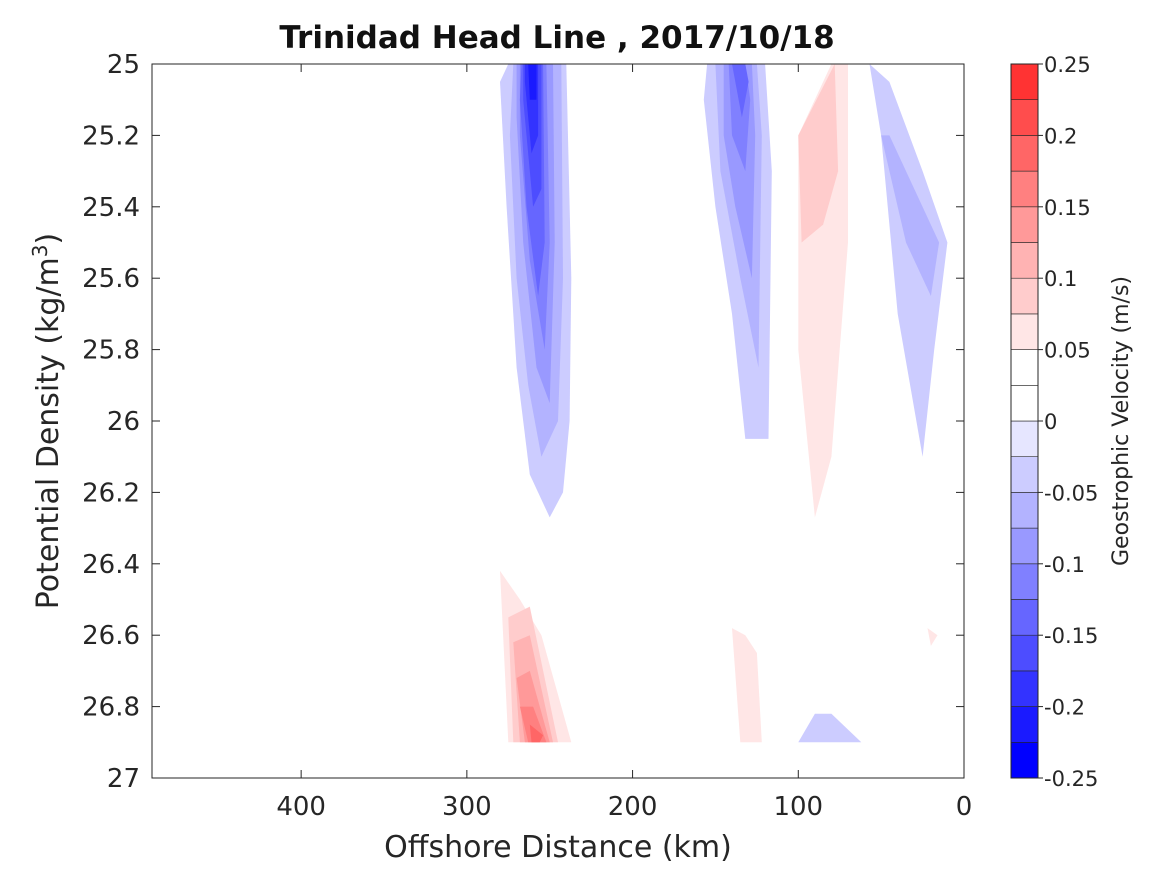 Image resolution: width=1167 pixels, height=875 pixels. Describe the element at coordinates (111, 208) in the screenshot. I see `y-tick-label: 25.4` at that location.